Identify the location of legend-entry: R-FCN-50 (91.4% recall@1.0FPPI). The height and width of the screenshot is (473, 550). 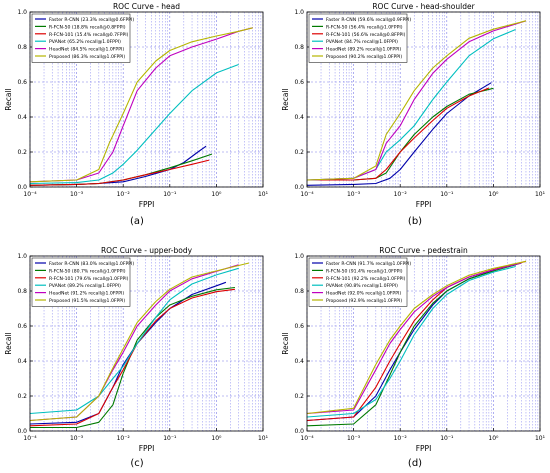
(364, 271).